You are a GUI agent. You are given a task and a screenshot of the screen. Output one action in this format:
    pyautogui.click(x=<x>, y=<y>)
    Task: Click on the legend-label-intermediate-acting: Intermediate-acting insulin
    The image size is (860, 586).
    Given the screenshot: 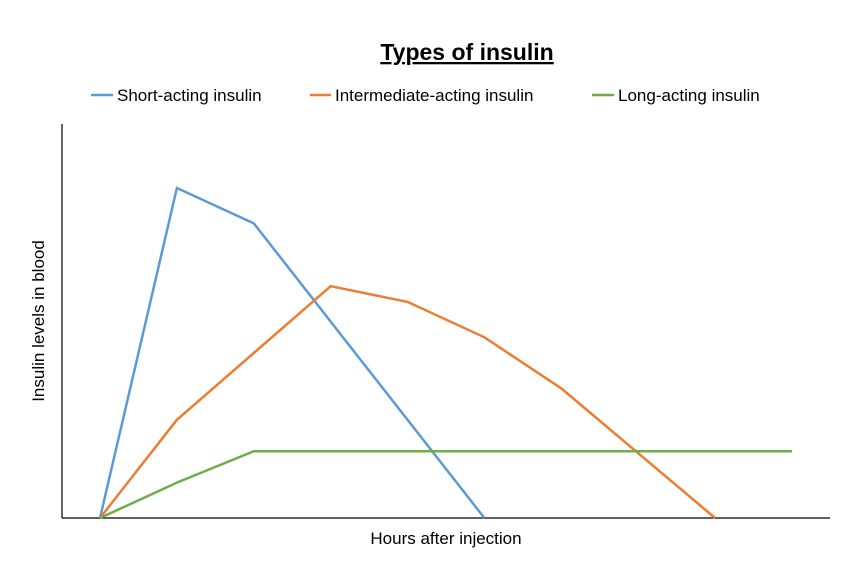 What is the action you would take?
    pyautogui.click(x=434, y=95)
    